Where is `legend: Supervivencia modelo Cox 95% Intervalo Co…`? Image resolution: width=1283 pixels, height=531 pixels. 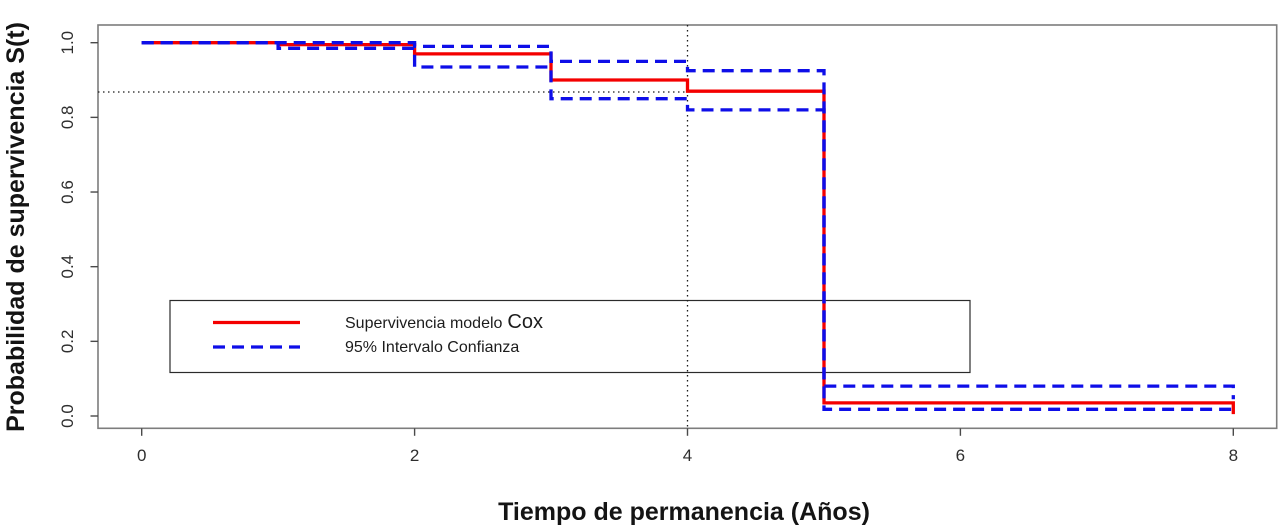 legend: Supervivencia modelo Cox 95% Intervalo Co… is located at coordinates (570, 336).